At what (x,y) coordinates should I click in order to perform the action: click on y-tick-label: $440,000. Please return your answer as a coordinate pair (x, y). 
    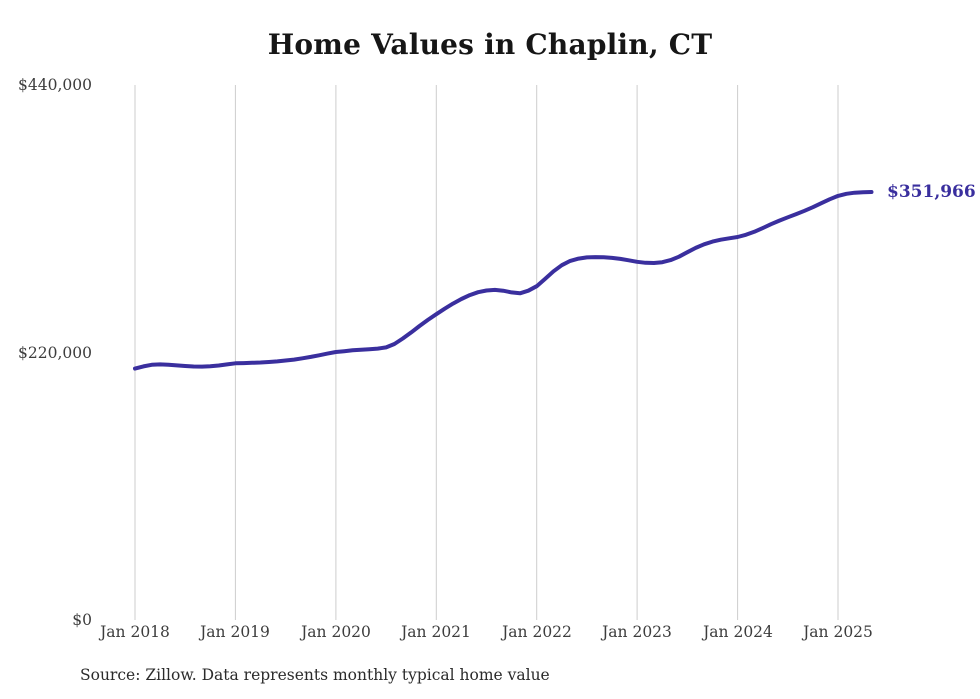
    Looking at the image, I should click on (55, 85).